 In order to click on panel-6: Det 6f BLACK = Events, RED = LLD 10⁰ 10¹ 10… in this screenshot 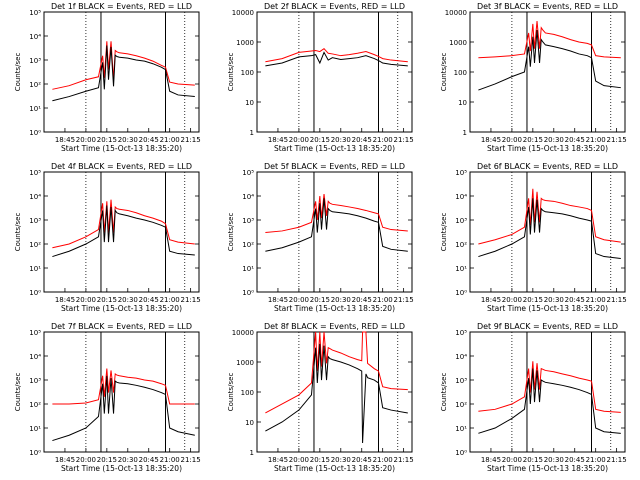, I will do `click(533, 237)`.